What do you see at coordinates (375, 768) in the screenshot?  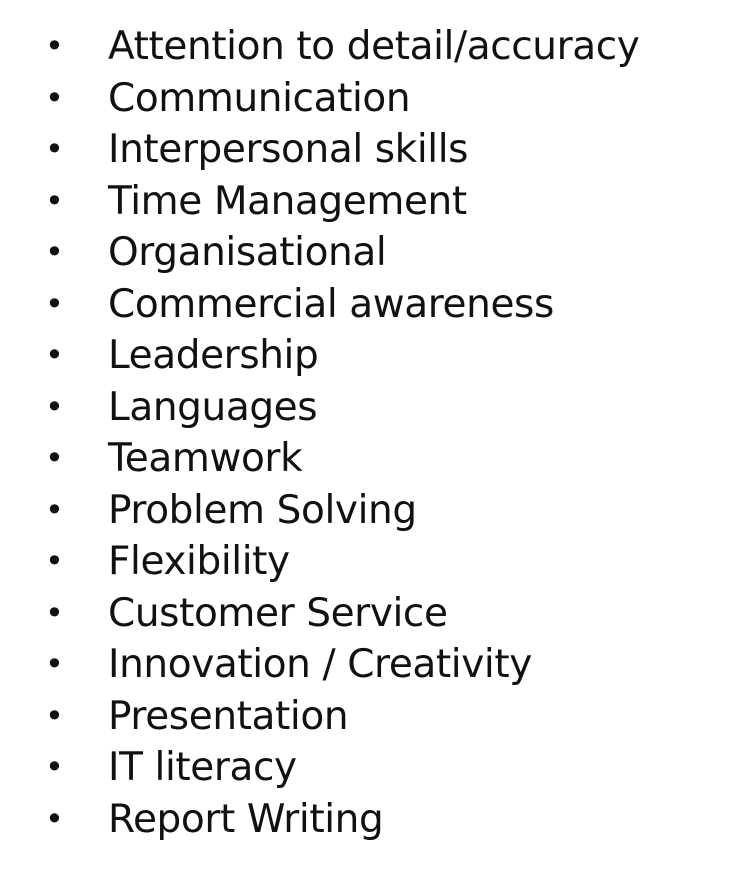 I see `list-item: • IT literacy` at bounding box center [375, 768].